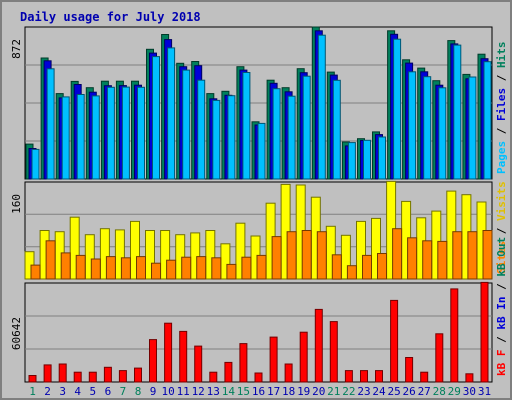  What do you see at coordinates (167, 391) in the screenshot?
I see `x-tick-label-day-10: 10` at bounding box center [167, 391].